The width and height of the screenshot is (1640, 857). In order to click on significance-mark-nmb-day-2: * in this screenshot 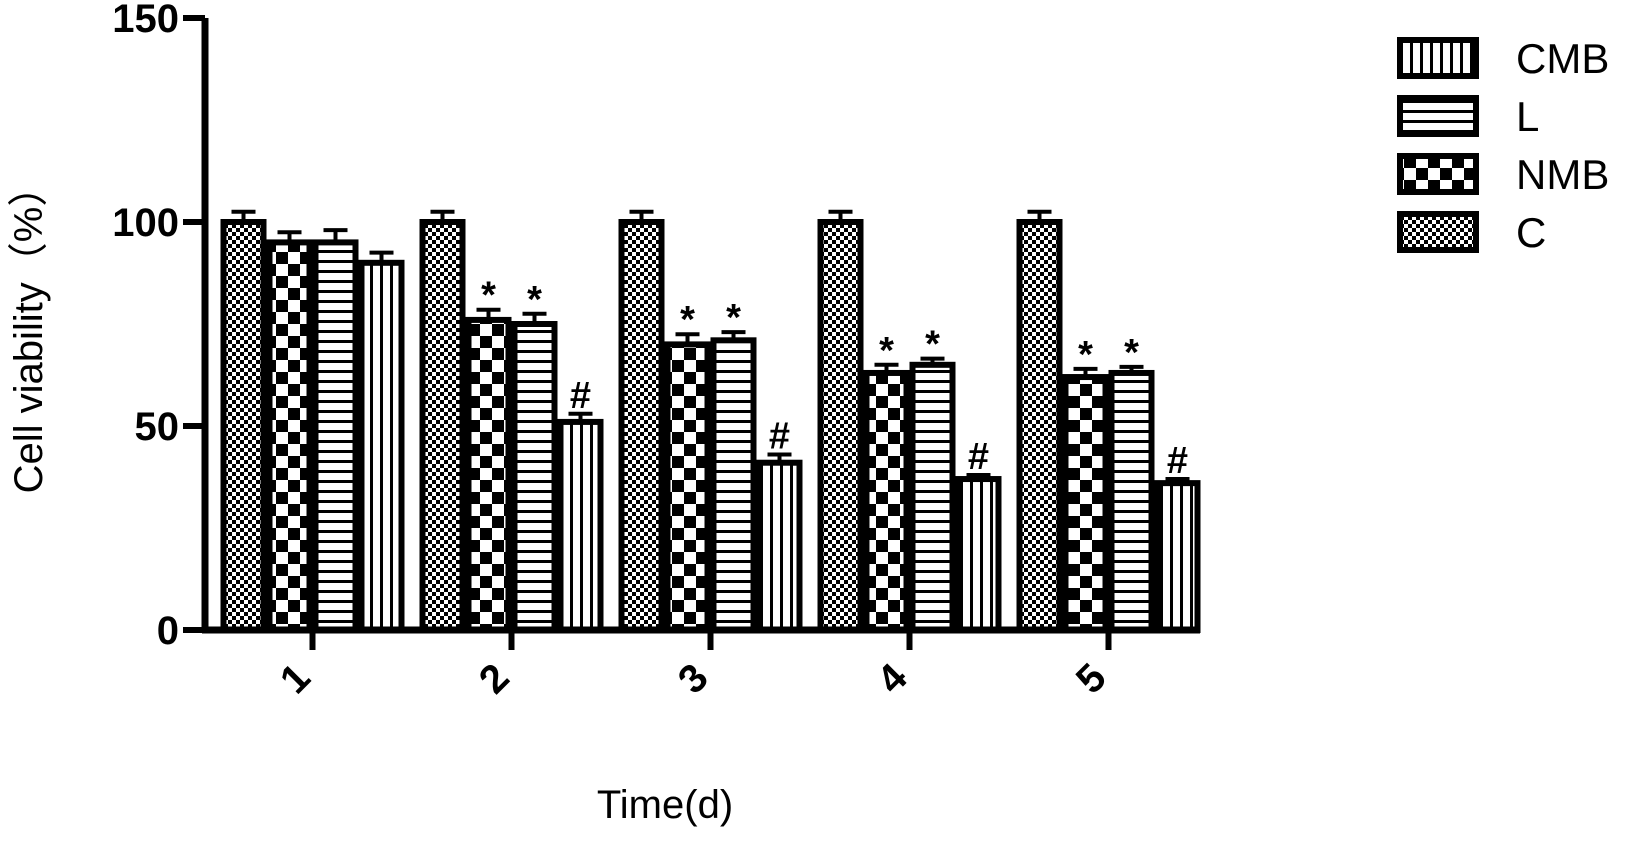, I will do `click(488, 296)`.